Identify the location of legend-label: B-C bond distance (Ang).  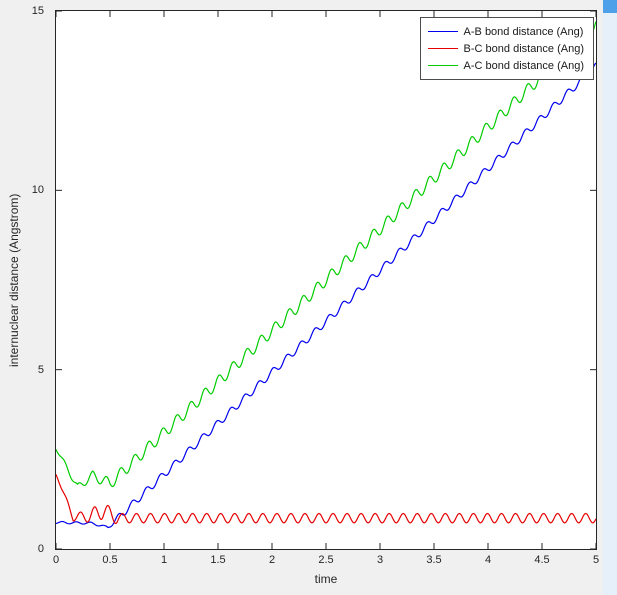
(523, 48).